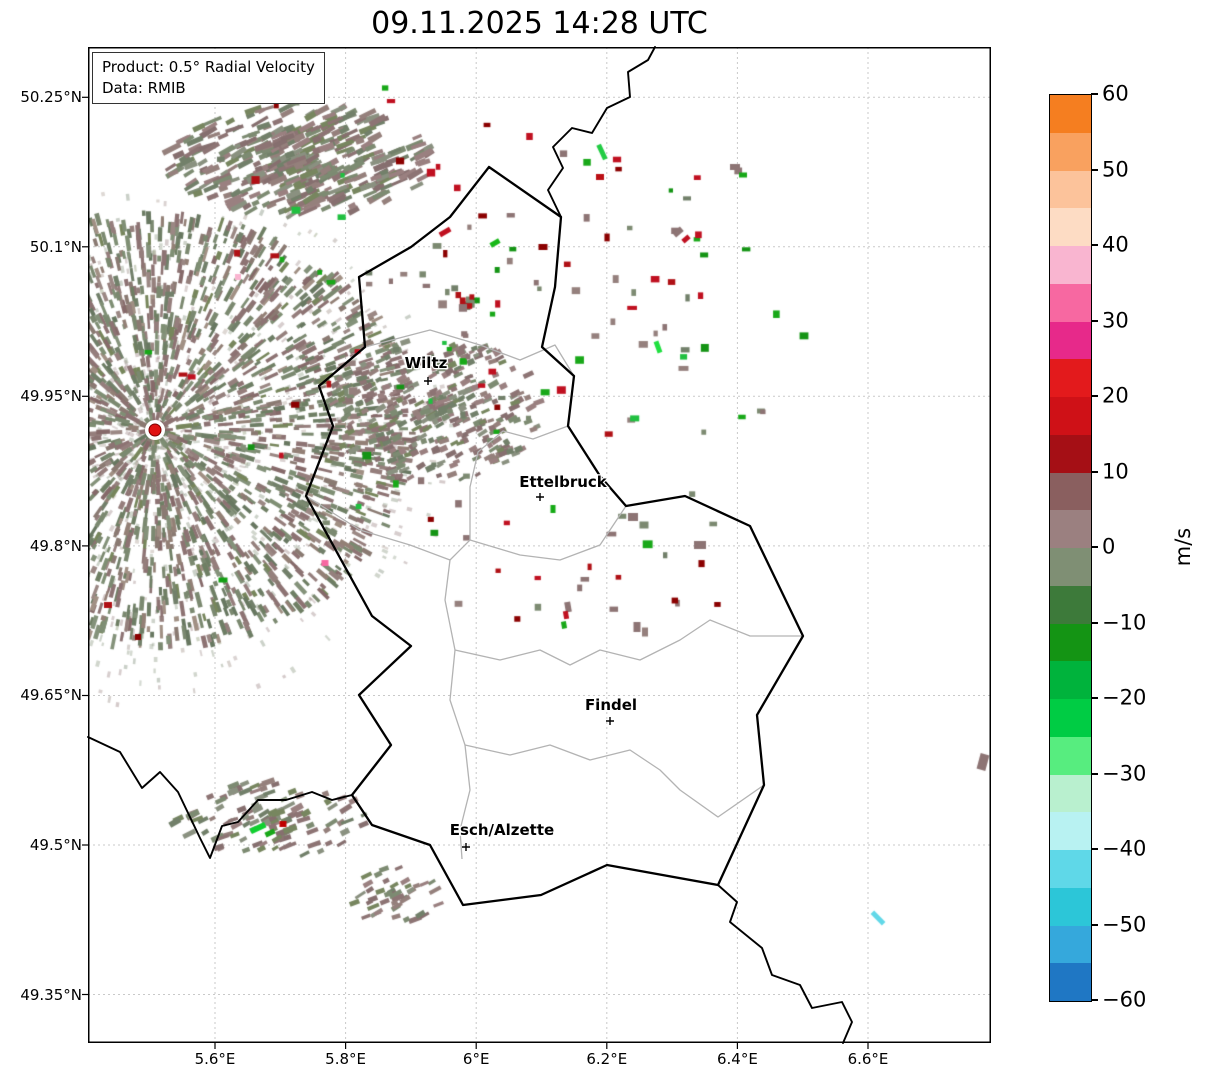  I want to click on lat-tick-label: 49.8°N, so click(55, 545).